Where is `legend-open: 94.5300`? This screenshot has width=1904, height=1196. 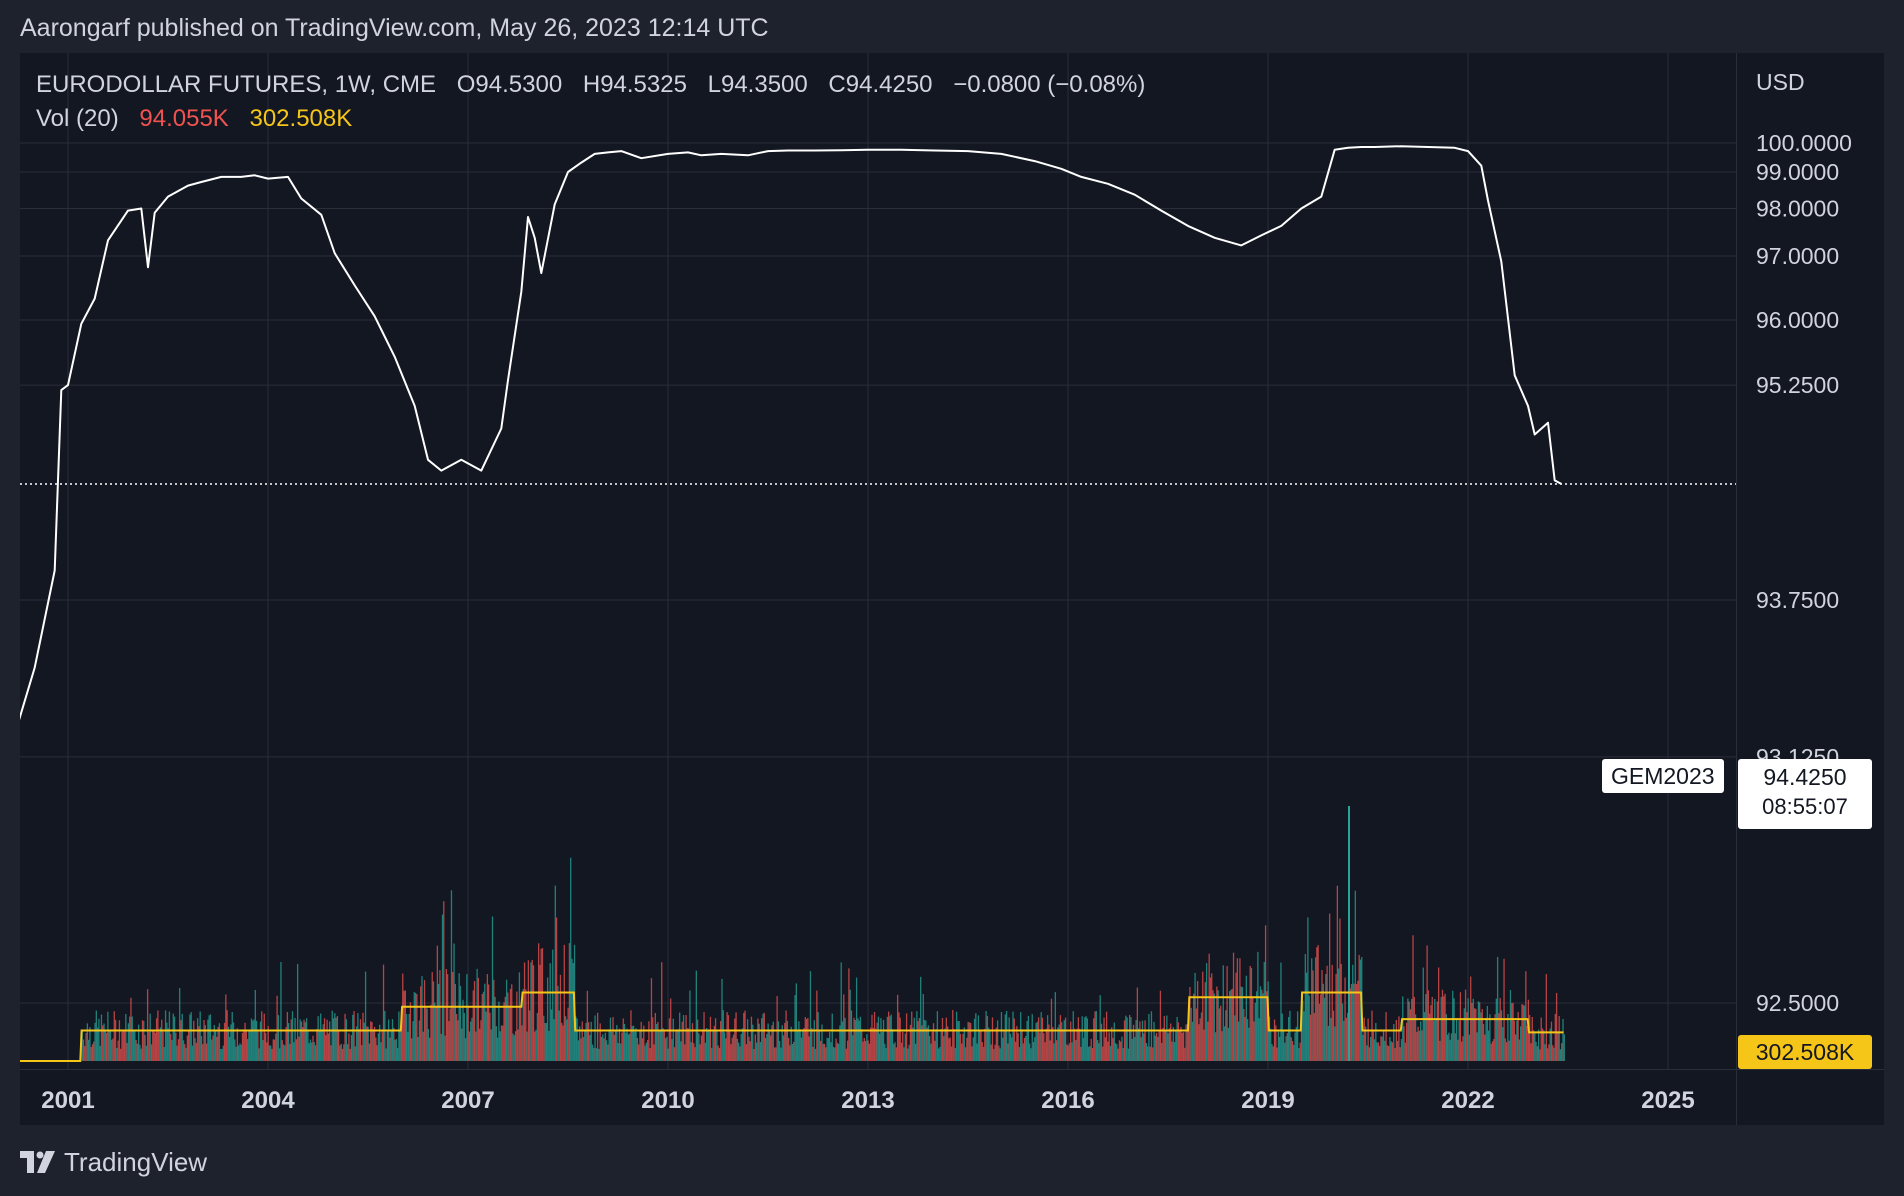
legend-open: 94.5300 is located at coordinates (519, 84).